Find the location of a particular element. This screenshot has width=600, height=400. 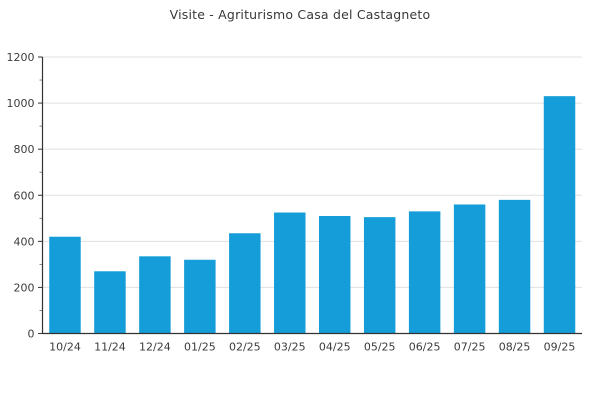

x-tick-label: 09/25 is located at coordinates (560, 347).